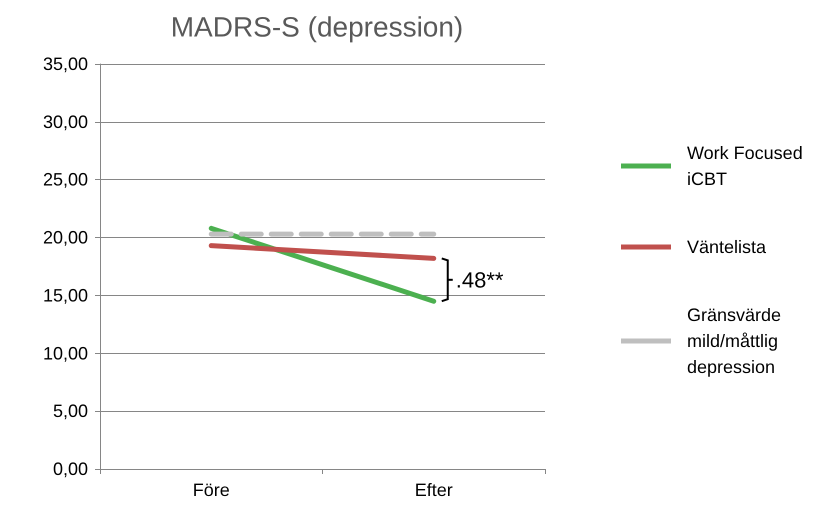 The image size is (819, 515). I want to click on y-tick-label: 25,00, so click(65, 180).